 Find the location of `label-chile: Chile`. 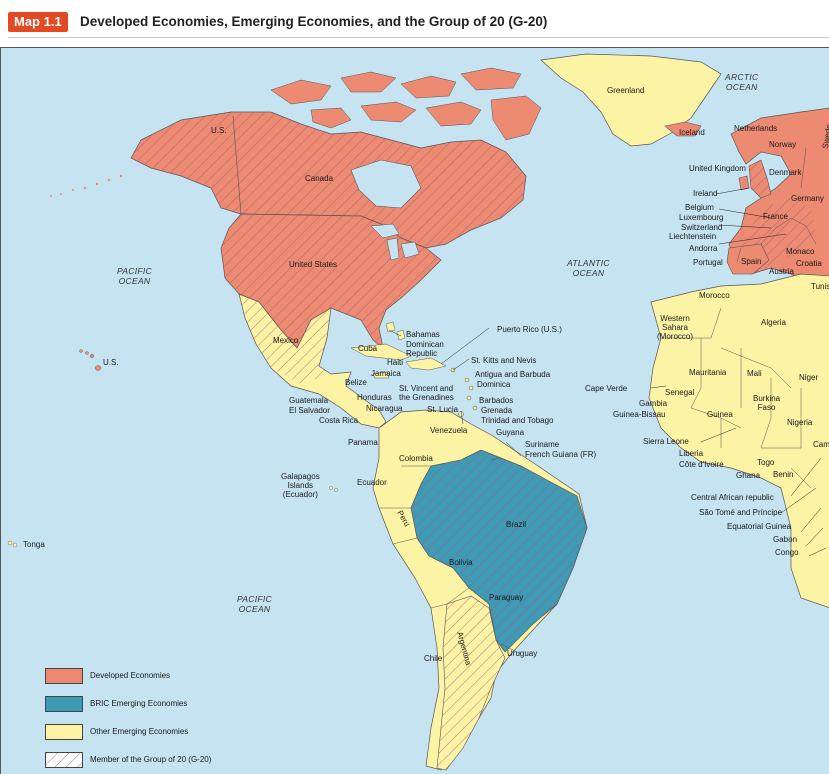

label-chile: Chile is located at coordinates (433, 658).